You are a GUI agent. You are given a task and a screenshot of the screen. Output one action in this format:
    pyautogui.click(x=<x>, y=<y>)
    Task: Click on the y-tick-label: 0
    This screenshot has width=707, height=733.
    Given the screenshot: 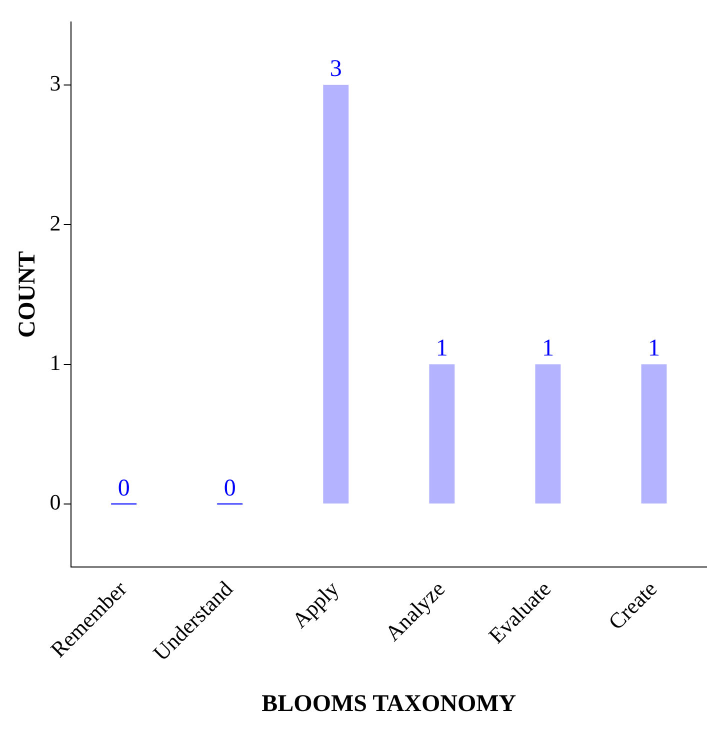 What is the action you would take?
    pyautogui.click(x=55, y=502)
    